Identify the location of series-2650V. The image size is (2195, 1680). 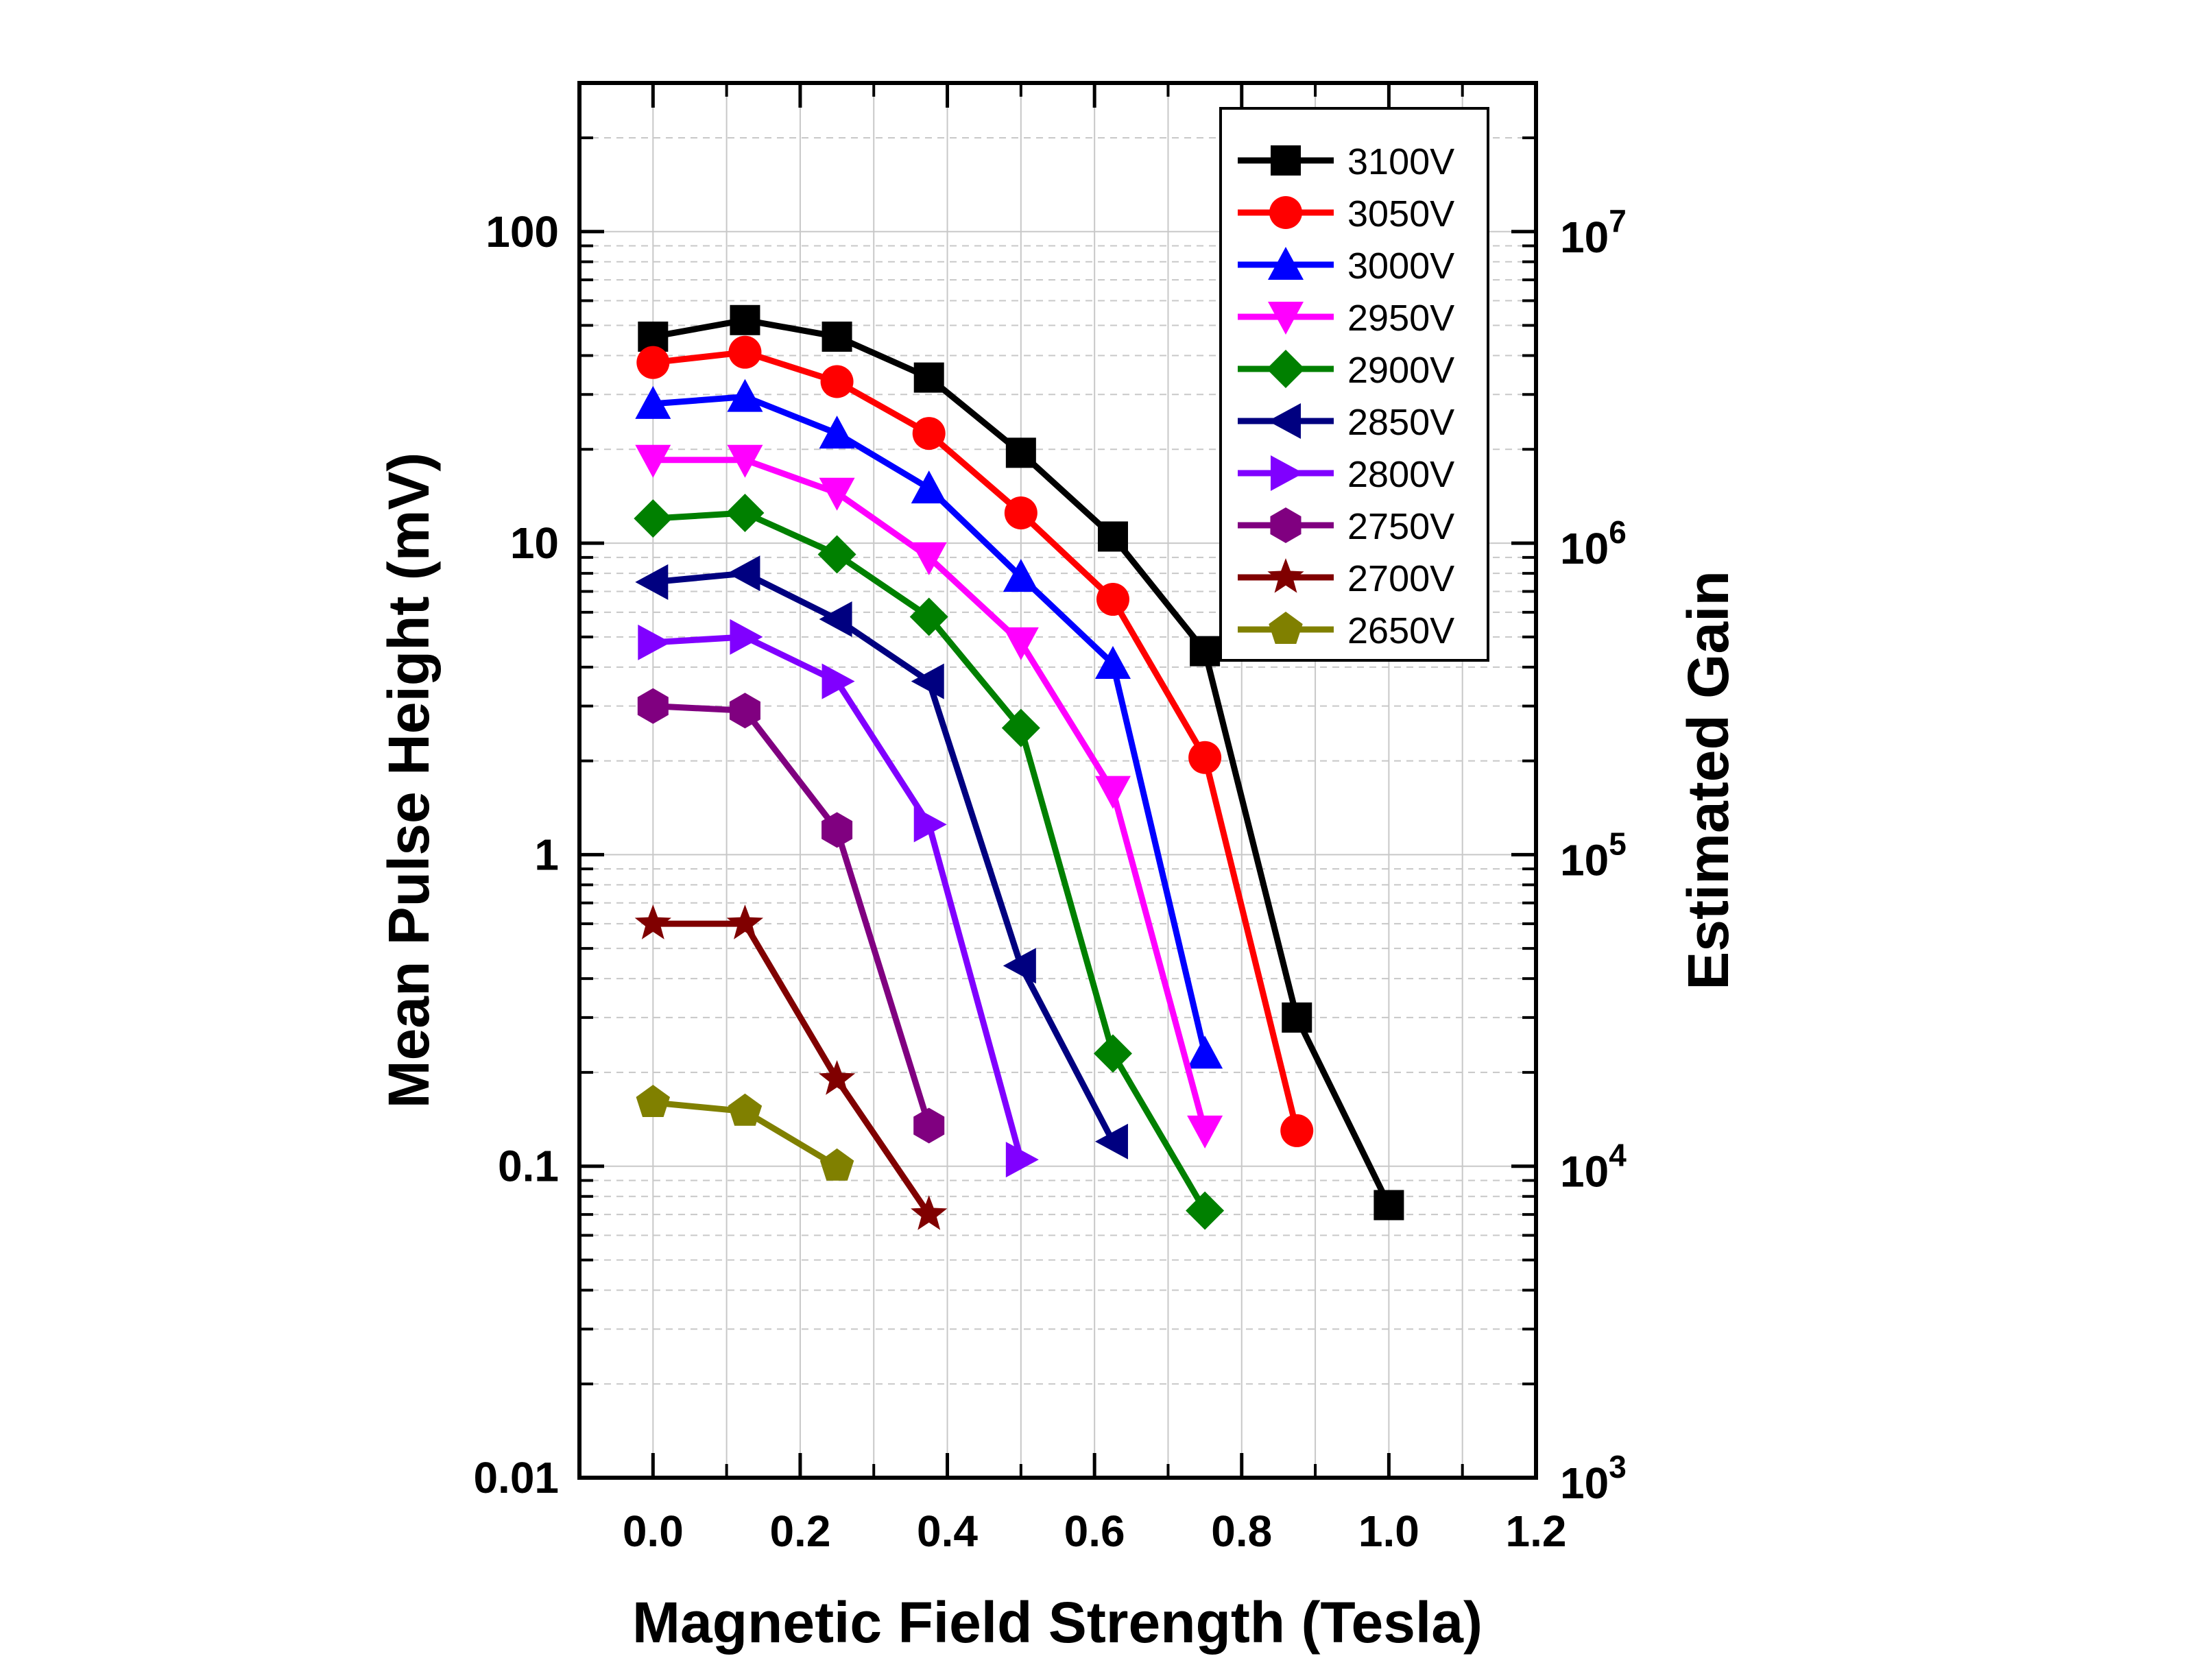
(745, 1132).